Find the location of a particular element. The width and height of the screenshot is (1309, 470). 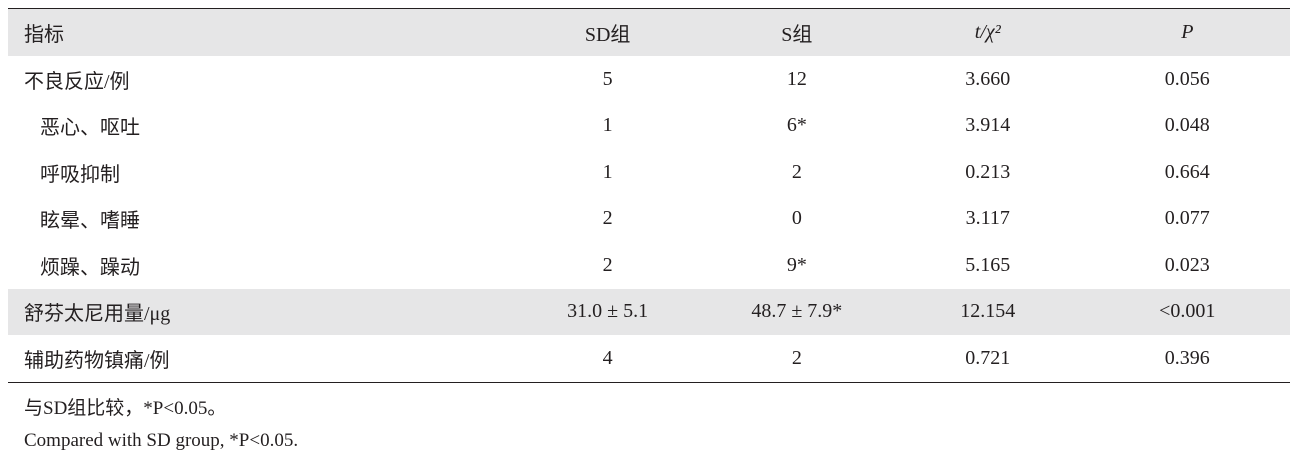

table-cell: 6* is located at coordinates (796, 125).